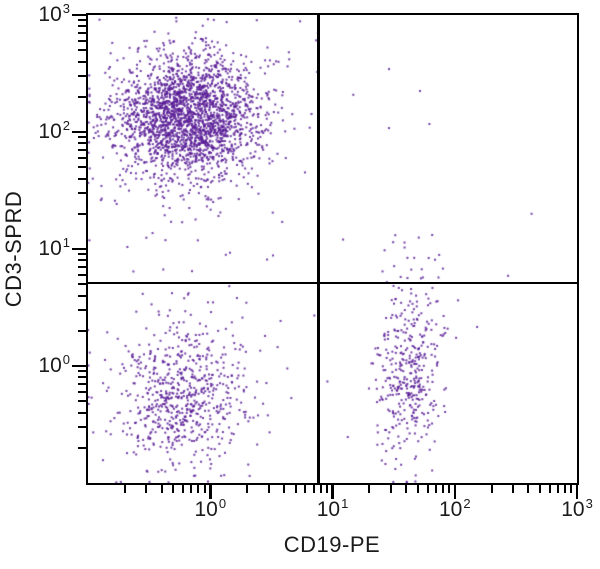 This screenshot has height=569, width=600. I want to click on y-axis-title: CD3-SPRD, so click(13, 249).